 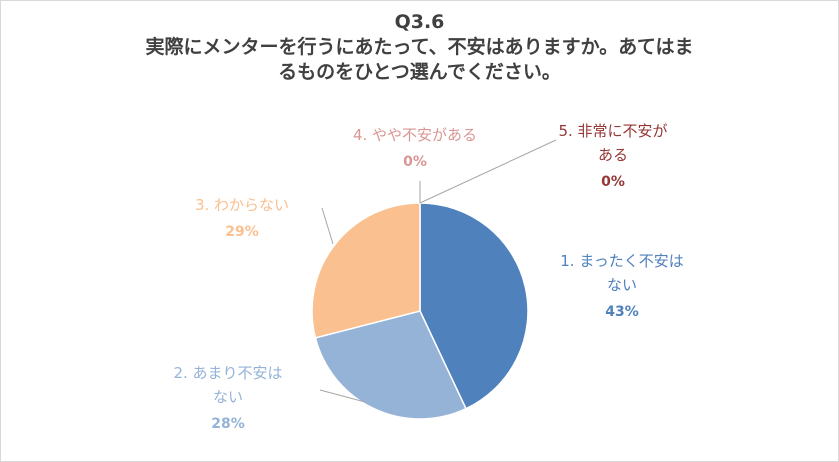 I want to click on slice-value-label-4: 0%, so click(x=415, y=162).